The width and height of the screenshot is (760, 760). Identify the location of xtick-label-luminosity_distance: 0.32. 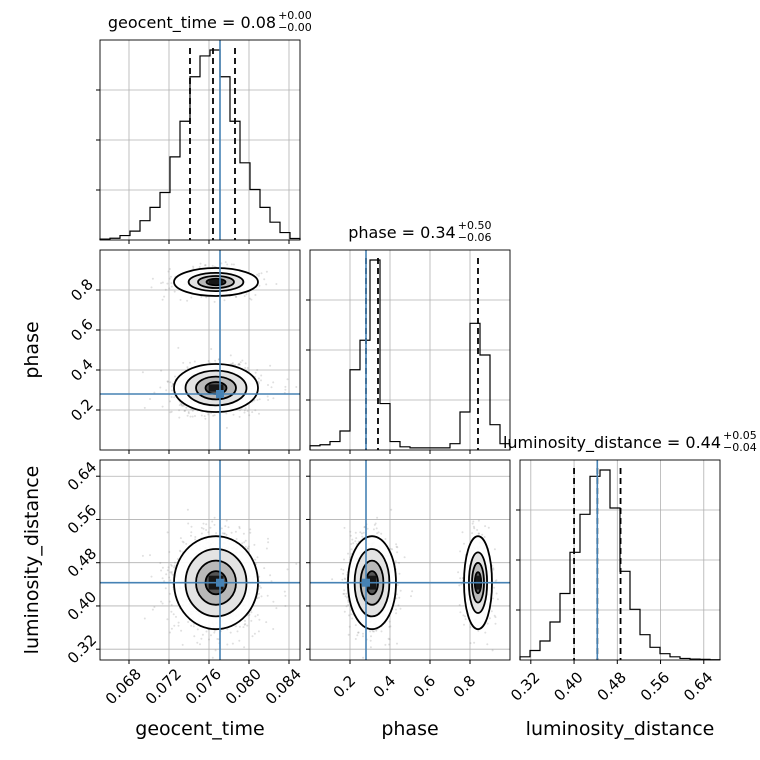
(525, 686).